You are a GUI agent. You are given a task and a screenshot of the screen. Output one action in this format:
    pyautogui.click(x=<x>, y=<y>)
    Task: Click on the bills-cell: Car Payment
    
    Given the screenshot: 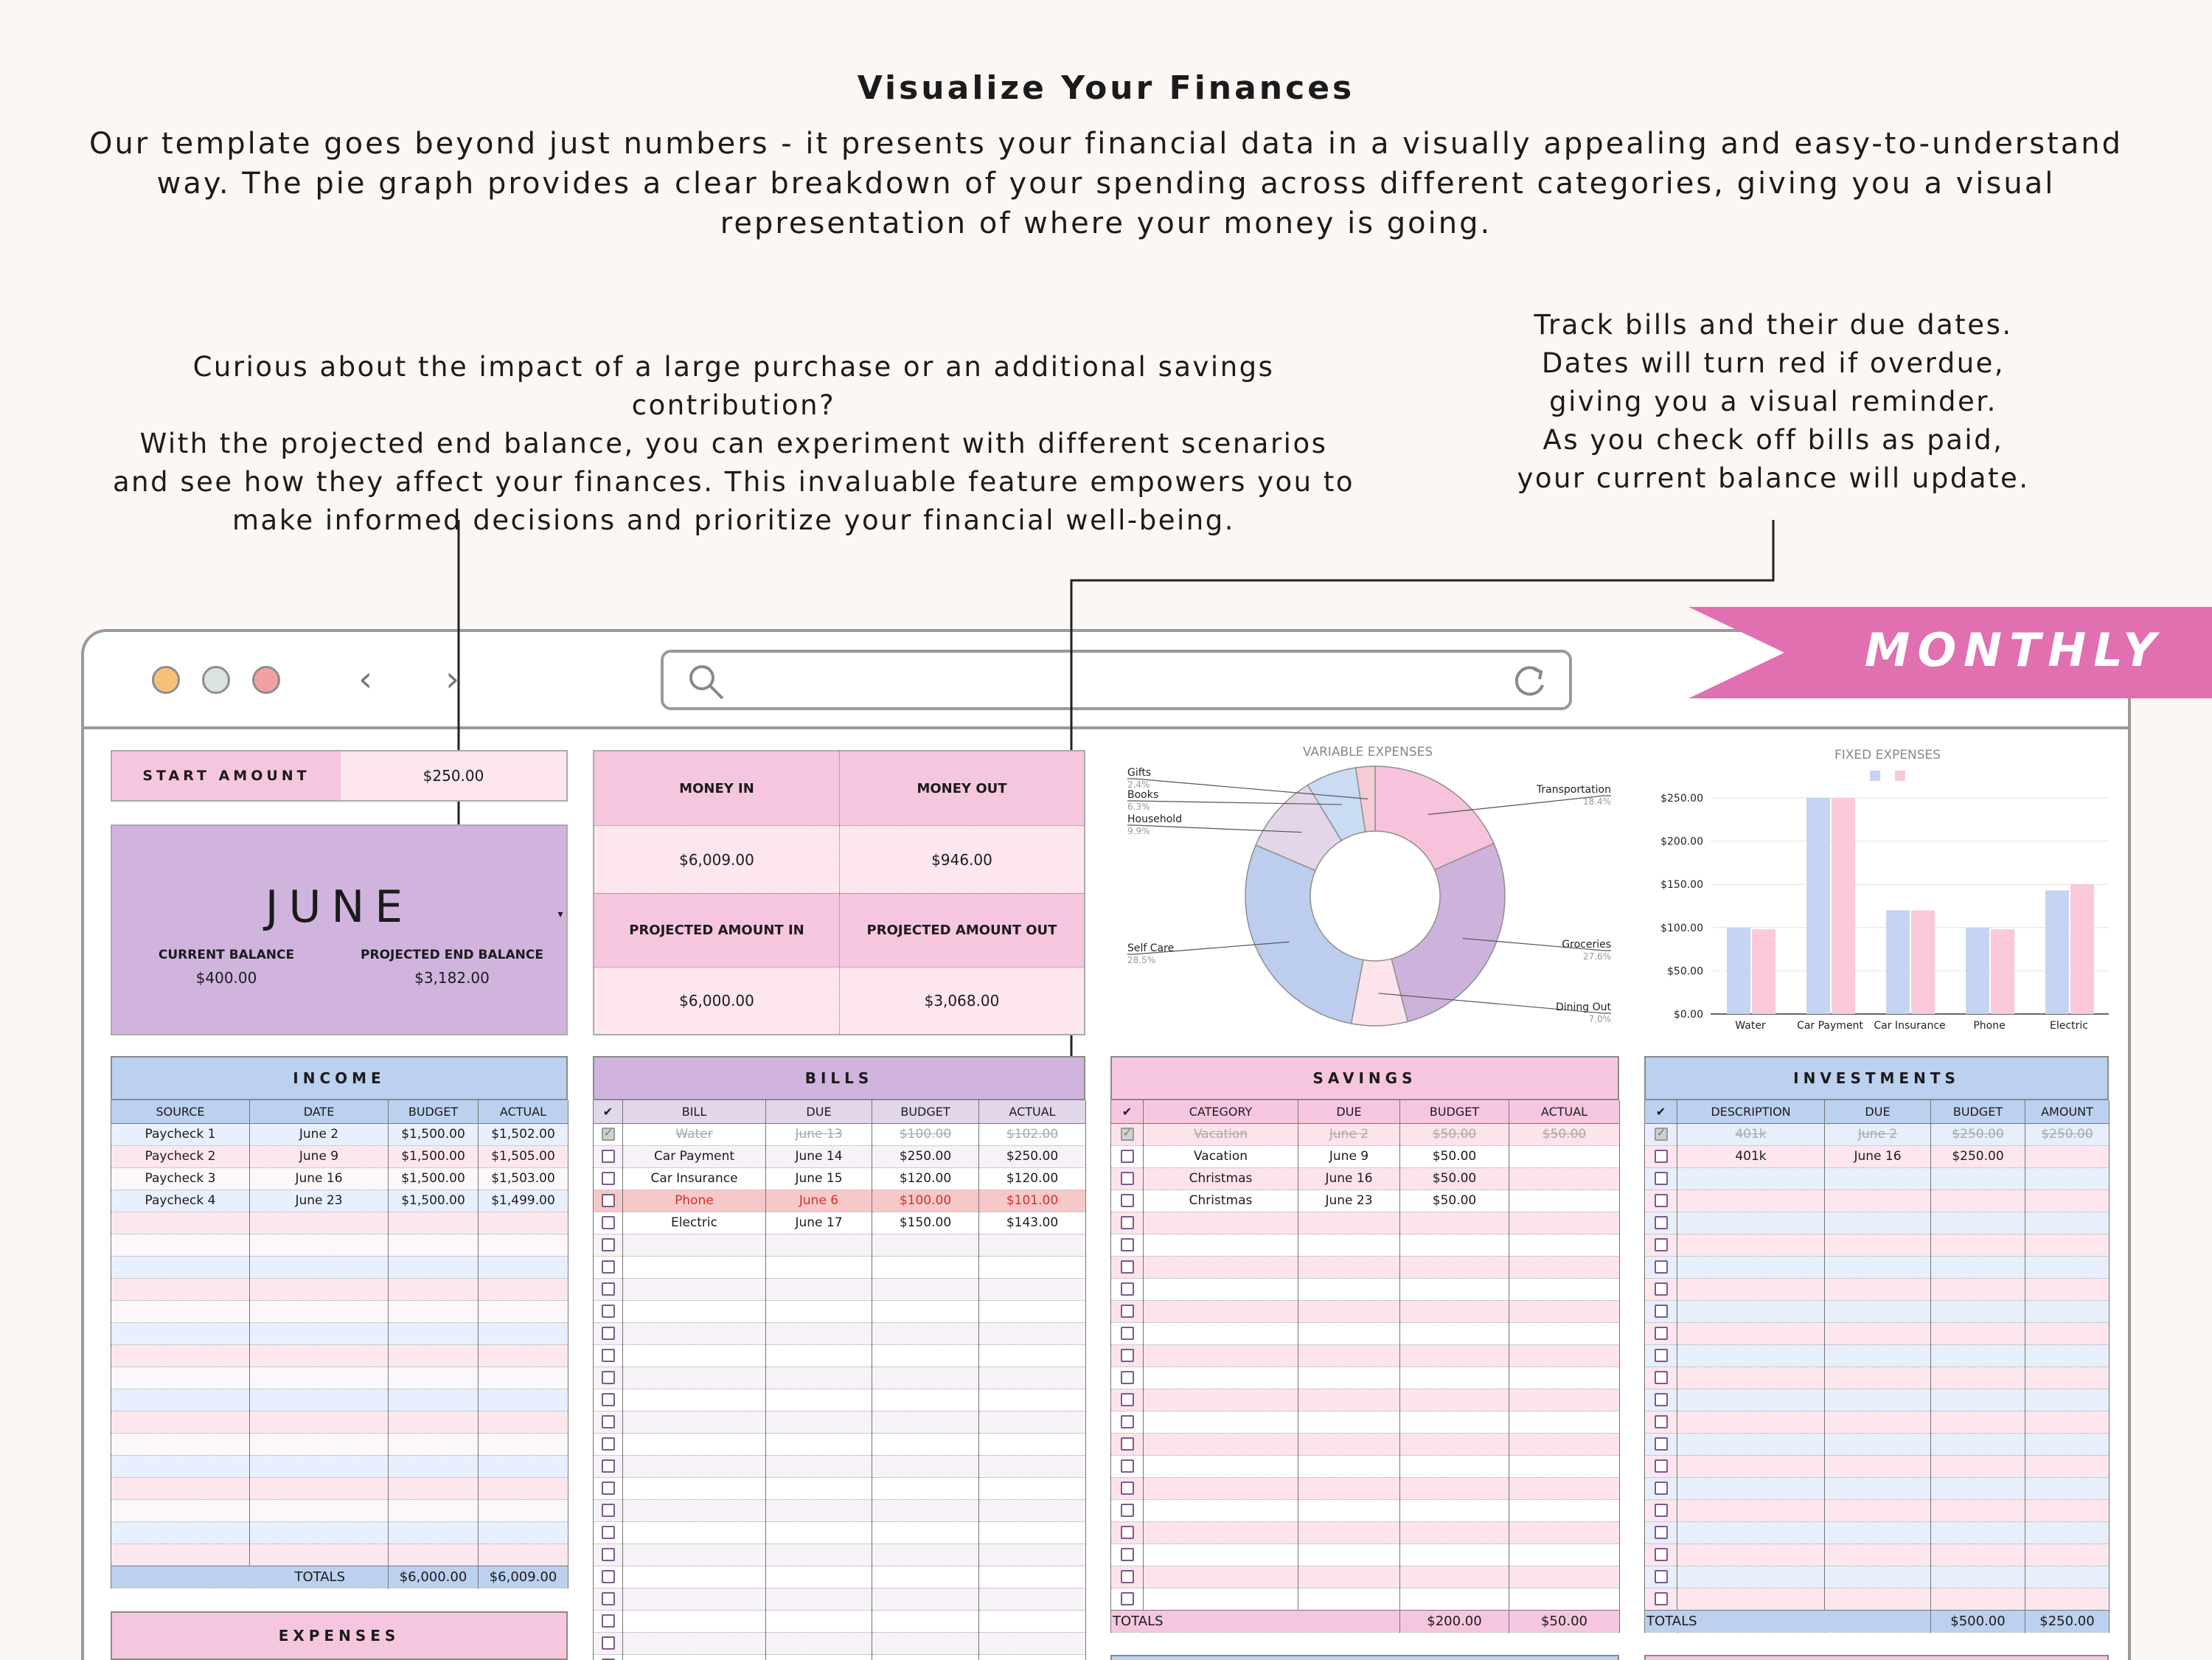 What is the action you would take?
    pyautogui.click(x=694, y=1156)
    